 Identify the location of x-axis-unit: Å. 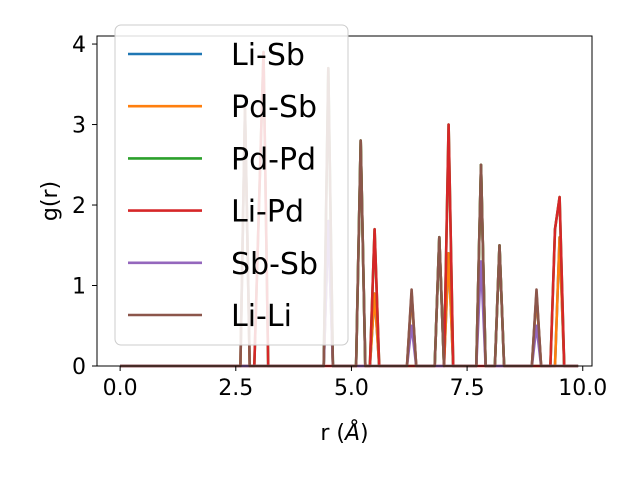
(351, 432).